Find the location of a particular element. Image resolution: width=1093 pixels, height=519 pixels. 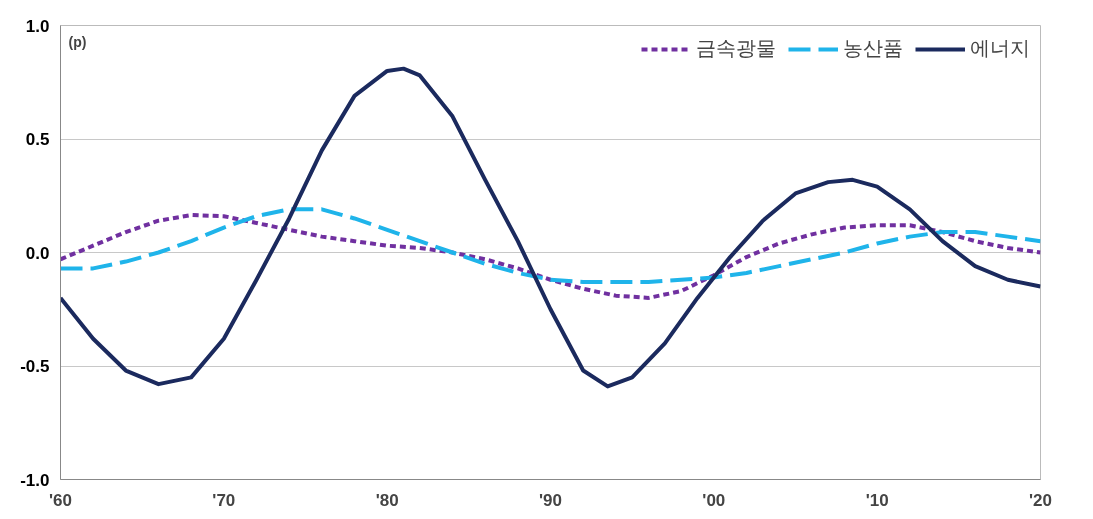

legend-label: 에너지 is located at coordinates (1000, 48).